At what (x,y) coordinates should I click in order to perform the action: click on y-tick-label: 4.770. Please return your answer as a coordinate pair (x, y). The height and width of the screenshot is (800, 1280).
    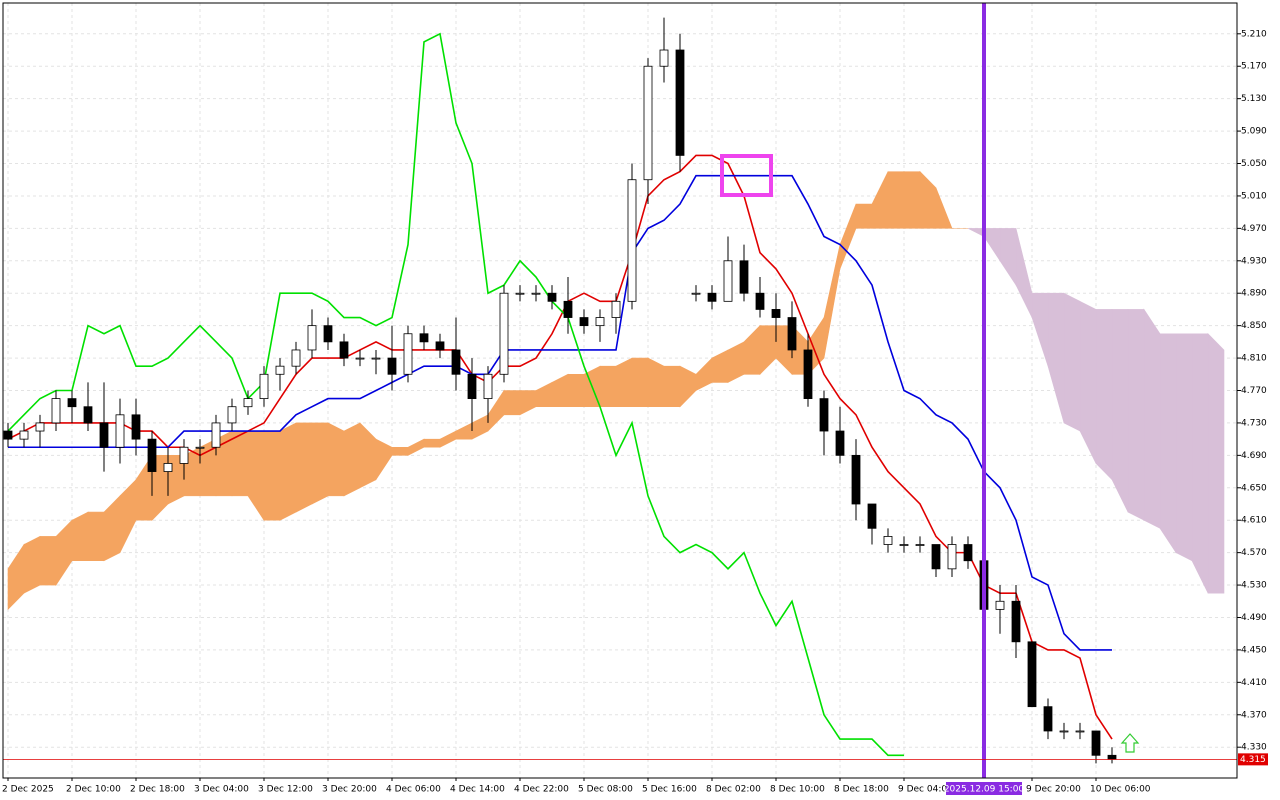
    Looking at the image, I should click on (1254, 391).